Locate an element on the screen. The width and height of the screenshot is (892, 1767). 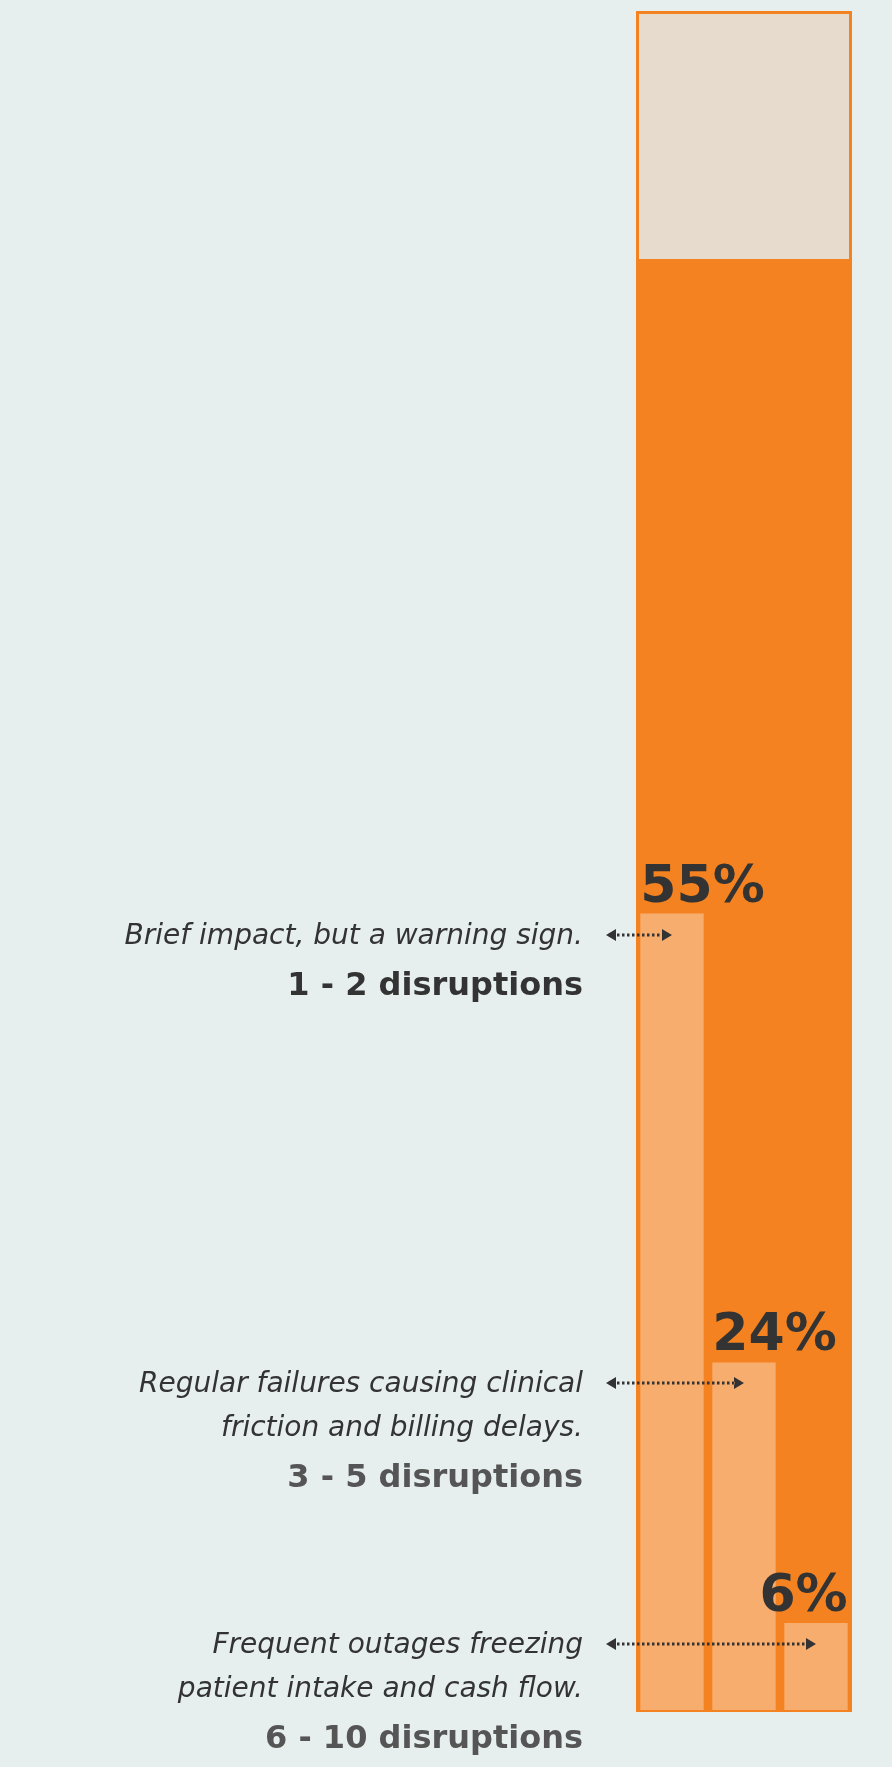
text: Frequent outages freezing patient intake and cash flow. is located at coordinates (379, 1666).